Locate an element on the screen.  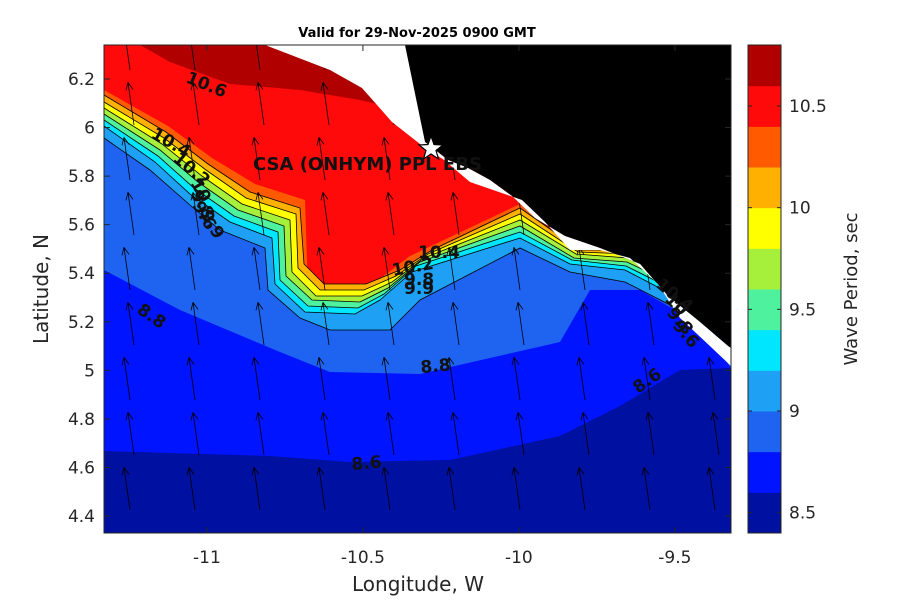
colorbar-tick-label: 8.5 is located at coordinates (802, 514).